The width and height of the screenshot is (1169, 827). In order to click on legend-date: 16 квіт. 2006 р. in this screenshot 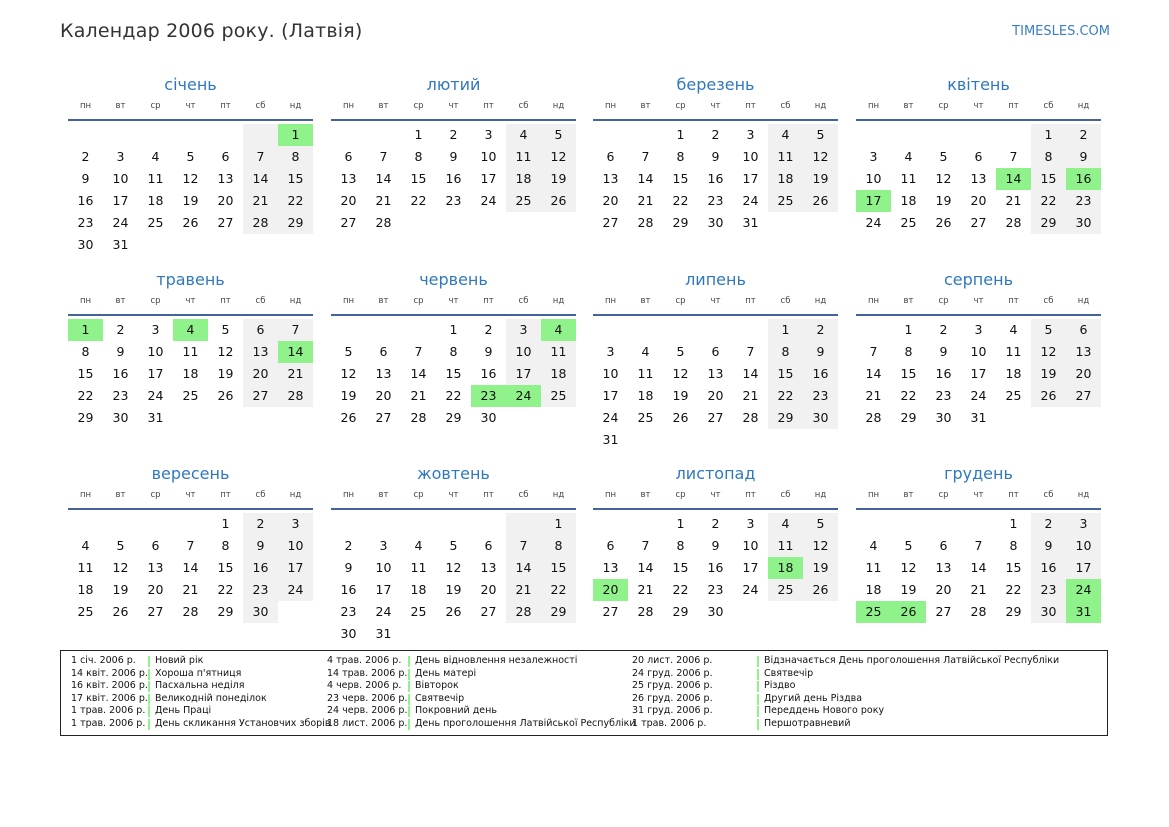, I will do `click(109, 686)`.